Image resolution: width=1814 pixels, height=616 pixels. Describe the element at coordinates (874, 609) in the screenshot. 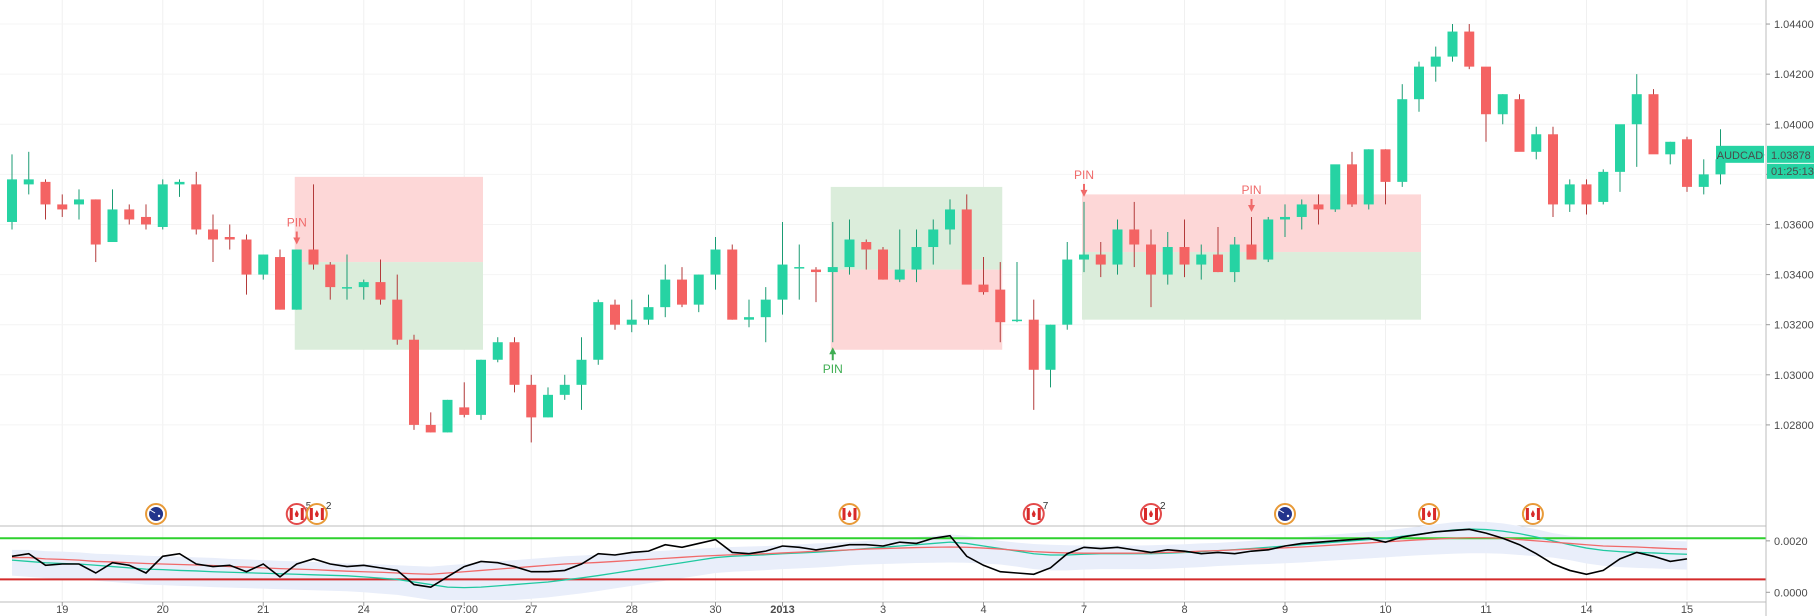

I see `time-axis: 19 20 21 24 07:00 27 28 30 2013 3 4 7 8 9 10 11 14 15` at that location.